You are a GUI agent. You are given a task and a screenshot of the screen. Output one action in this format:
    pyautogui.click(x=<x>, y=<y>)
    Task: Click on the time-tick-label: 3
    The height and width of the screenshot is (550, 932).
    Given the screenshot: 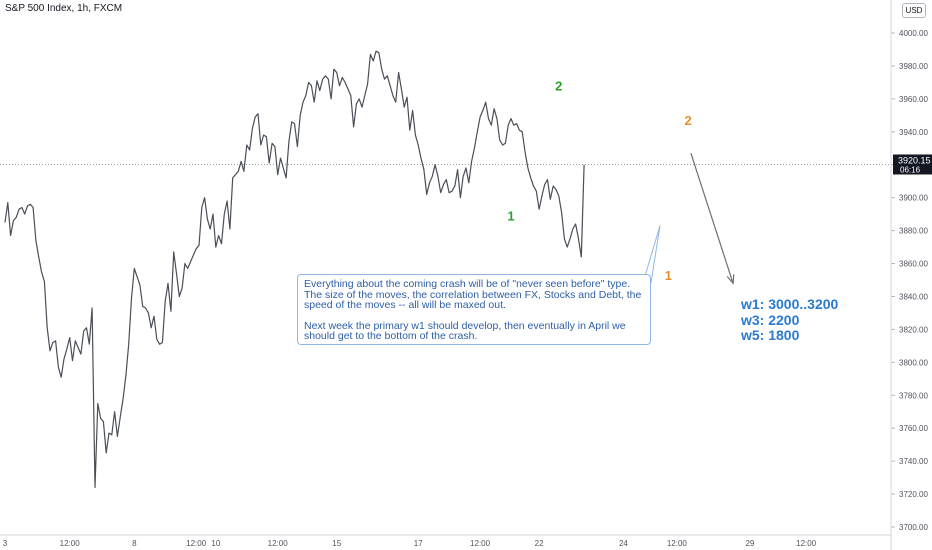 What is the action you would take?
    pyautogui.click(x=5, y=543)
    